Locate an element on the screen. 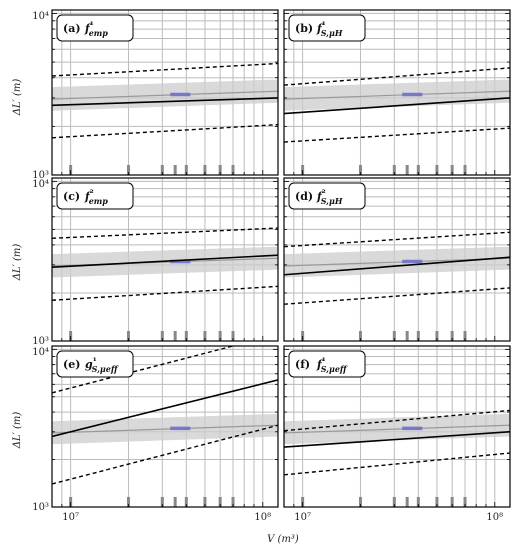  panel-c: 10³ 10⁴ (c) f² emp is located at coordinates (155, 262).